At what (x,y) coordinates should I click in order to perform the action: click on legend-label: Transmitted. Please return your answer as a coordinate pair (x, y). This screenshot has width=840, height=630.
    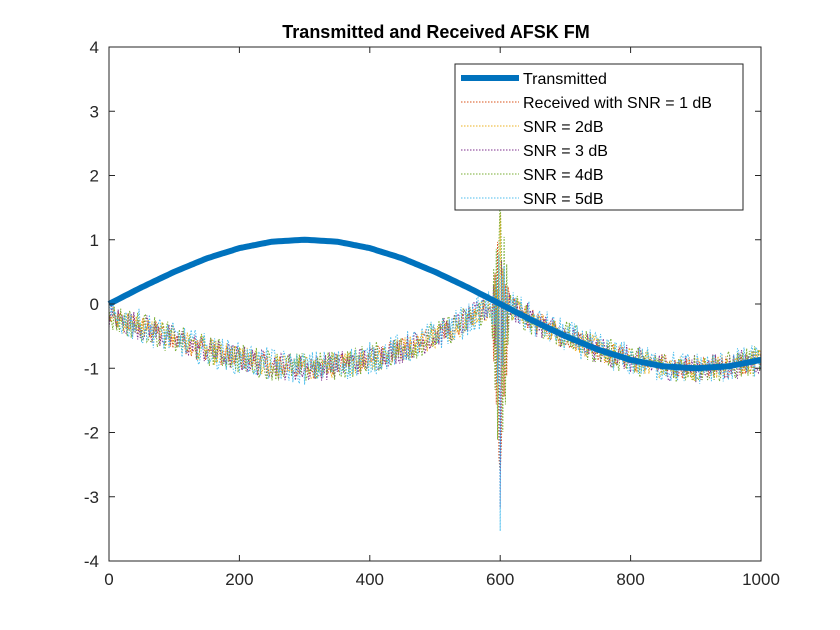
    Looking at the image, I should click on (565, 79).